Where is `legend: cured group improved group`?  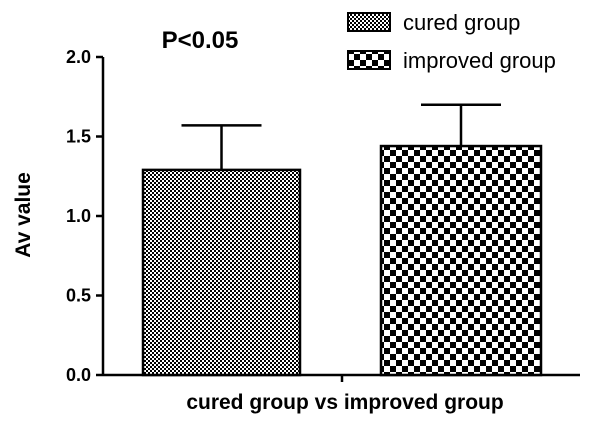 legend: cured group improved group is located at coordinates (451, 41).